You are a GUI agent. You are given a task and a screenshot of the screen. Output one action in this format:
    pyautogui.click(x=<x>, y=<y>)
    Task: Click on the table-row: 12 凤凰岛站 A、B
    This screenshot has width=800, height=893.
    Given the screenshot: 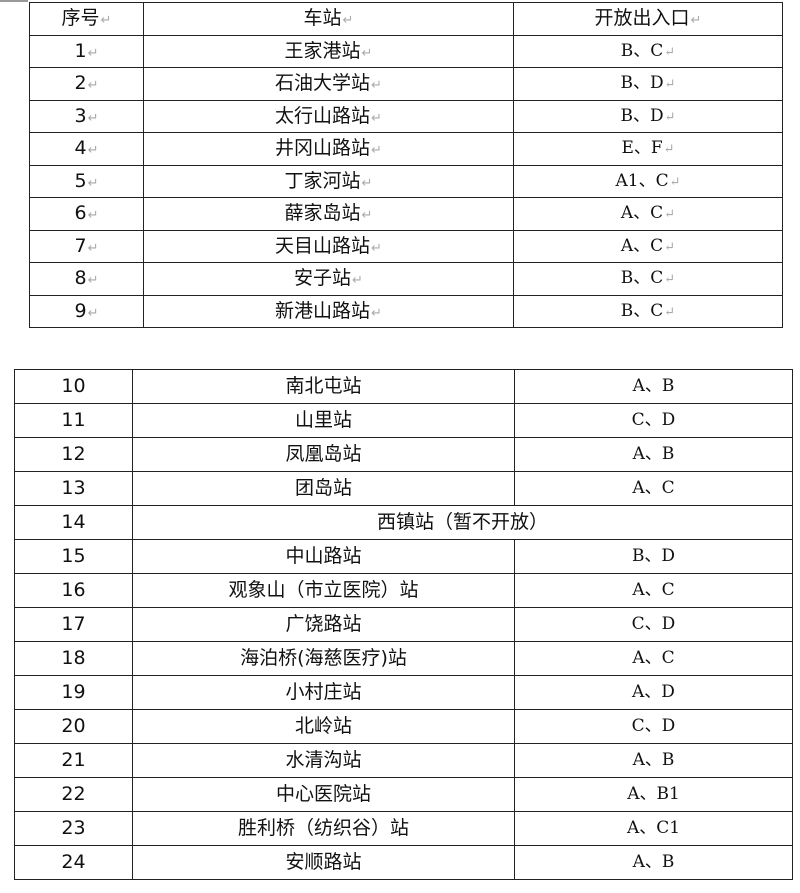 What is the action you would take?
    pyautogui.click(x=403, y=454)
    